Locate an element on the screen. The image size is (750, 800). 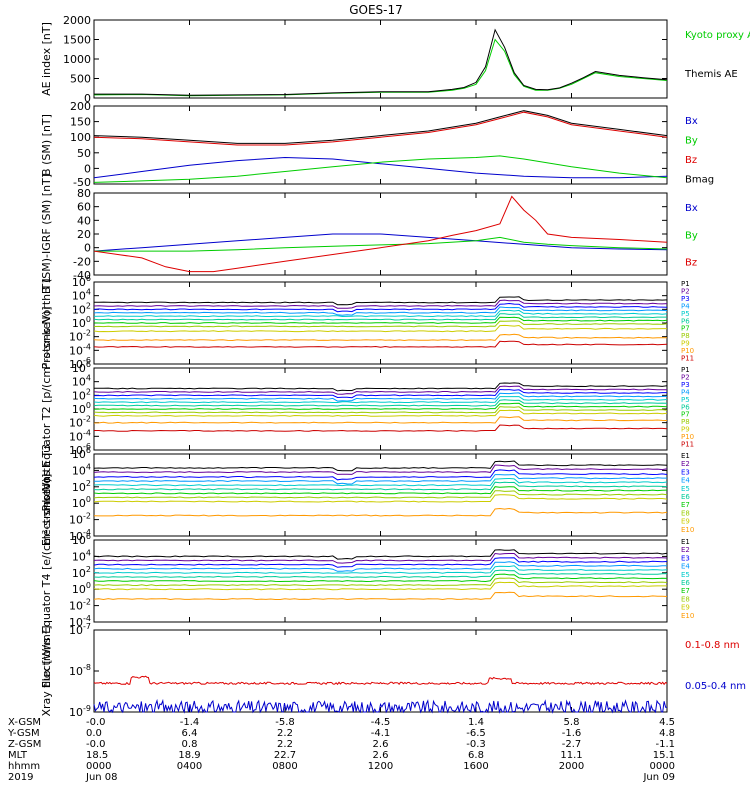
y-tick-label: -20 is located at coordinates (82, 261).